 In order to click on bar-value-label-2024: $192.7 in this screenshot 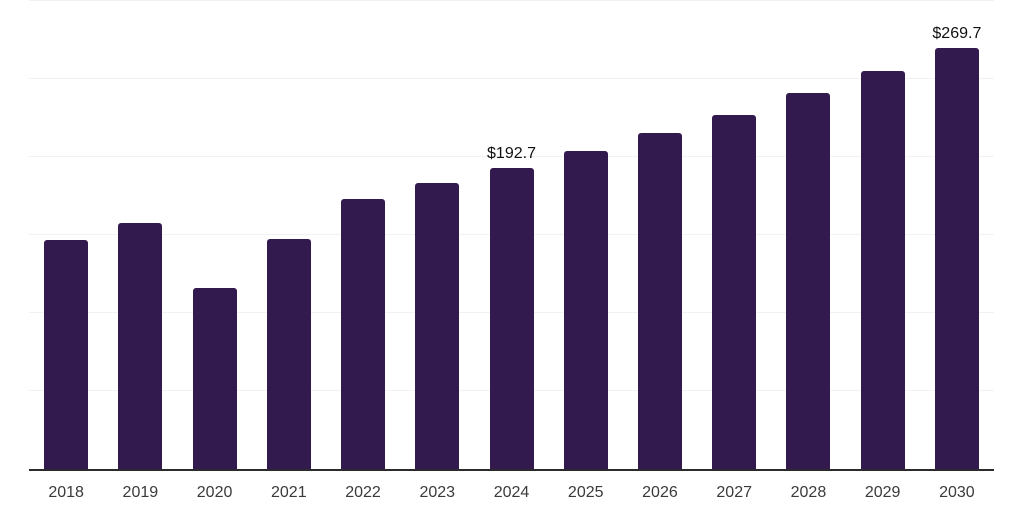, I will do `click(511, 154)`.